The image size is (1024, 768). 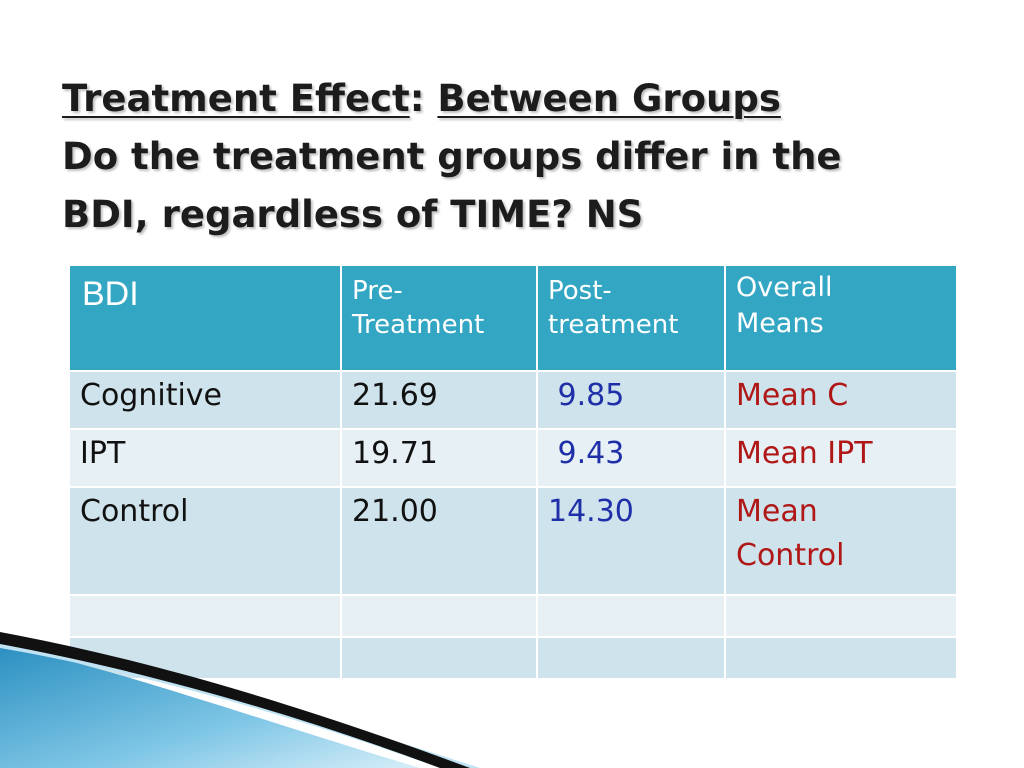 What do you see at coordinates (613, 308) in the screenshot?
I see `header-post-treatment-text: Post- treatment` at bounding box center [613, 308].